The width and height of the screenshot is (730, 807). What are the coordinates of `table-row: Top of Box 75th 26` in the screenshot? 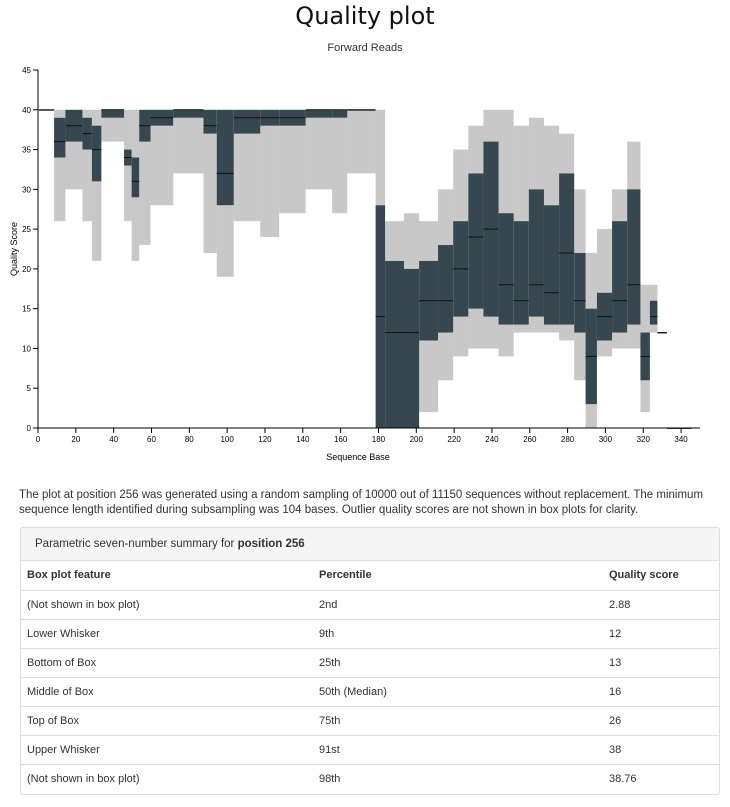 It's located at (370, 720).